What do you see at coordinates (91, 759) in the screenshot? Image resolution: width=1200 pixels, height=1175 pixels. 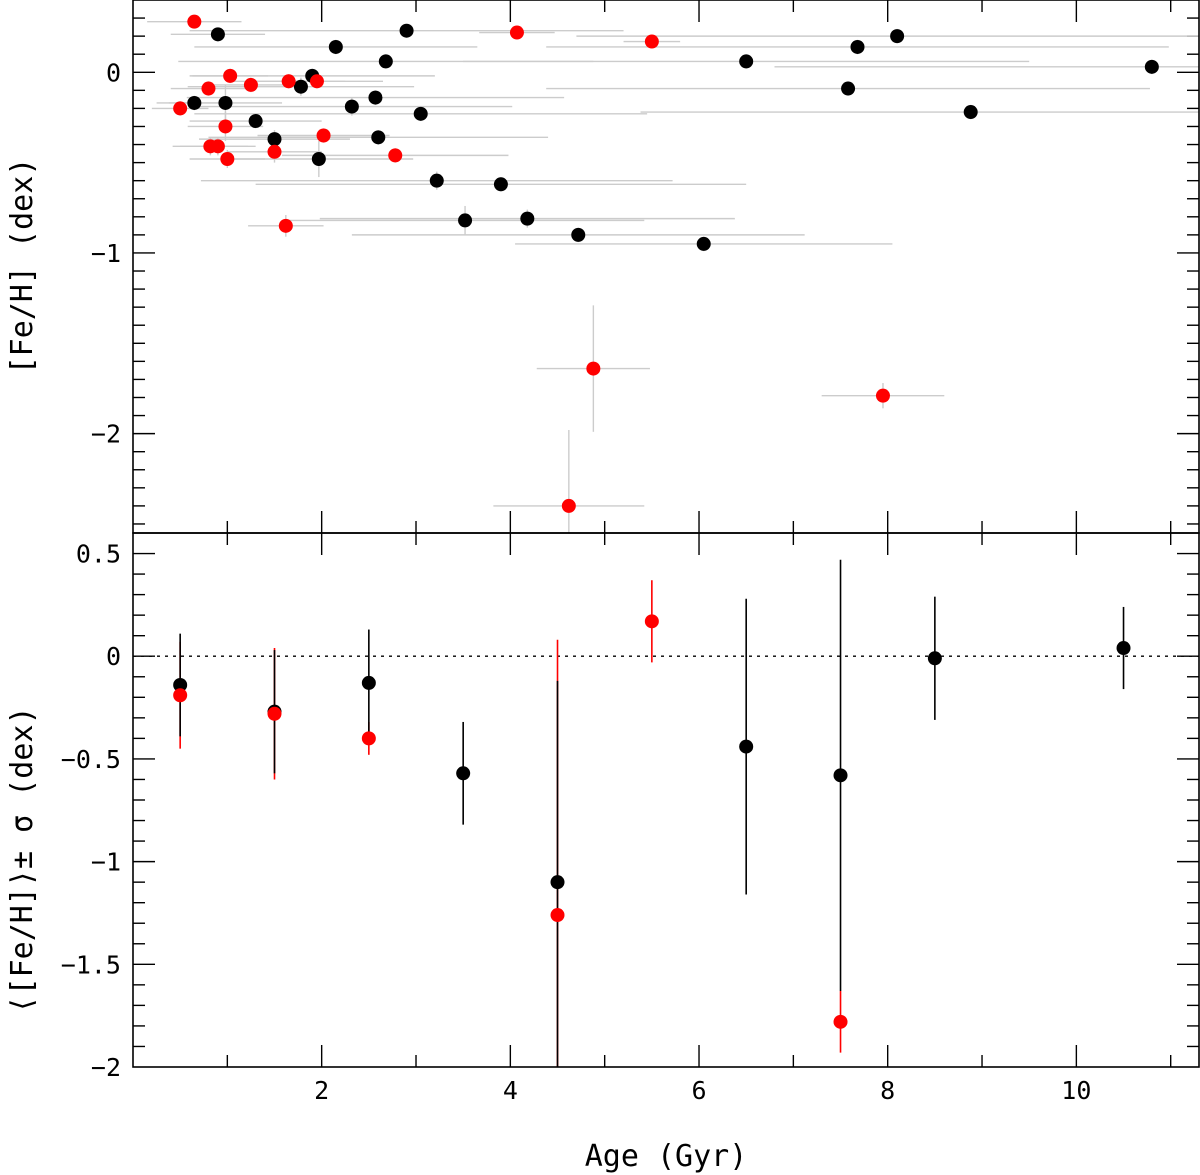 I see `y-tick-label: −0.5` at bounding box center [91, 759].